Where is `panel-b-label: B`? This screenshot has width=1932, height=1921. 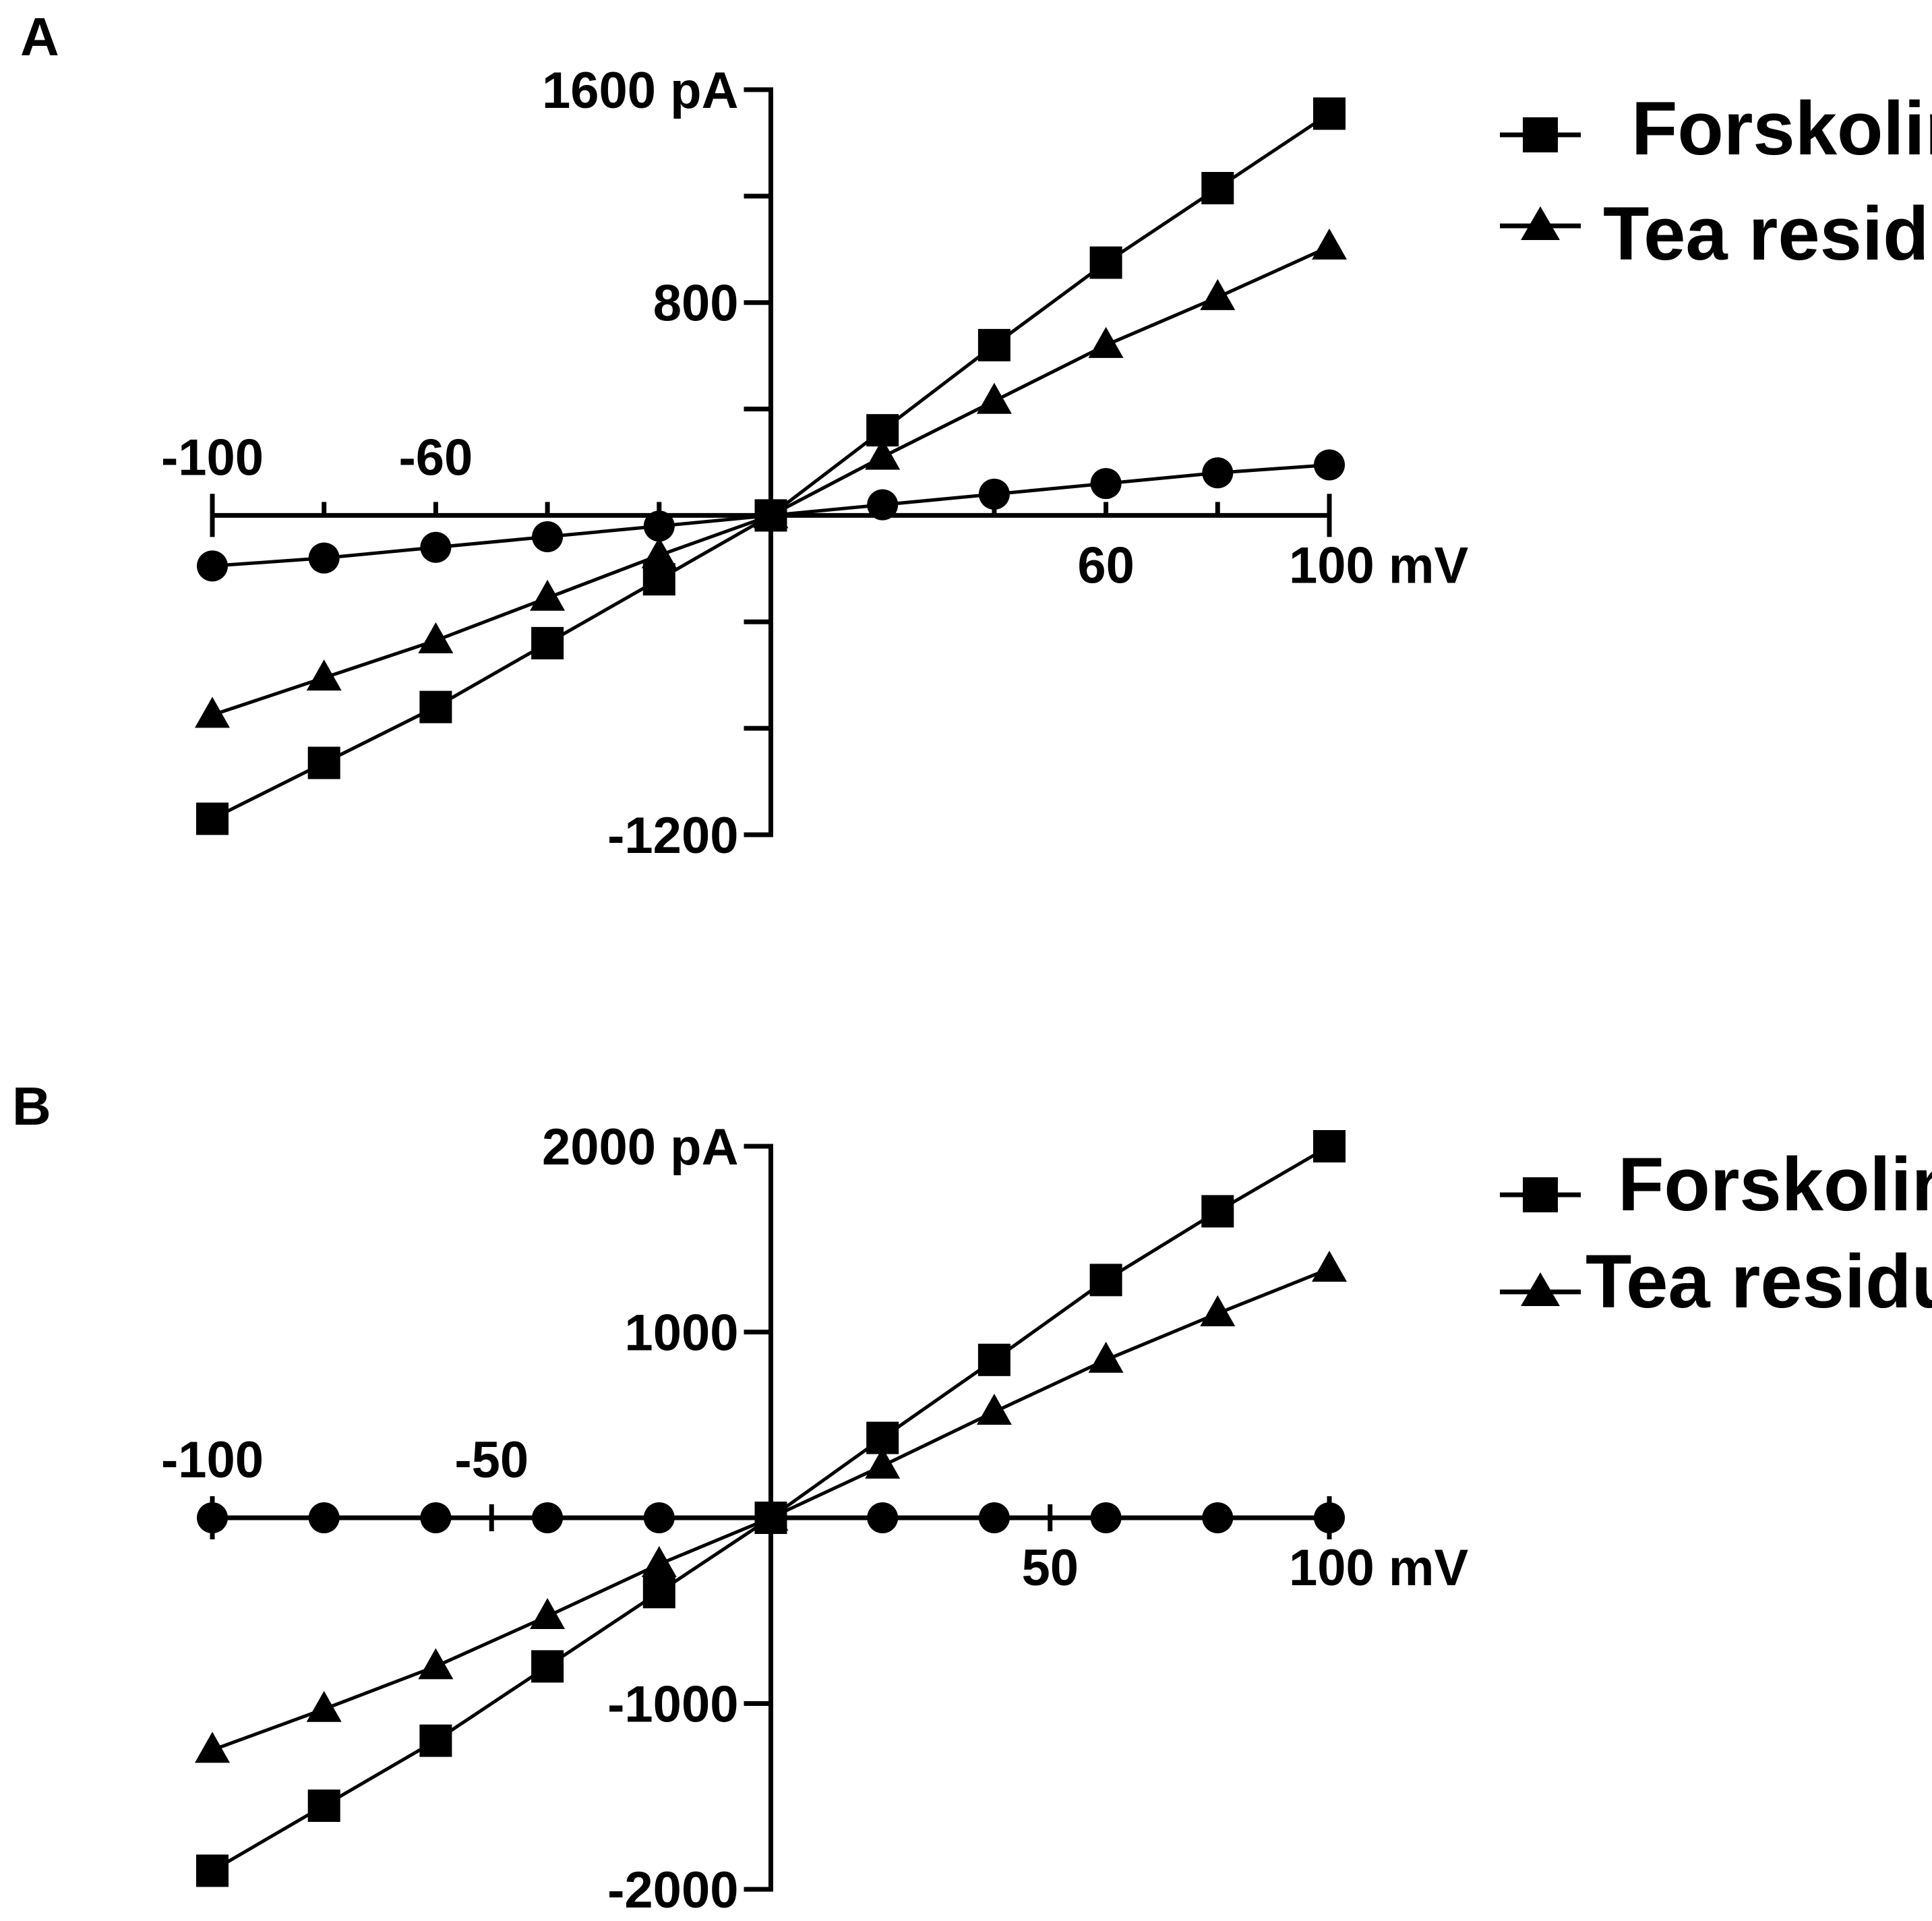 panel-b-label: B is located at coordinates (31, 1106).